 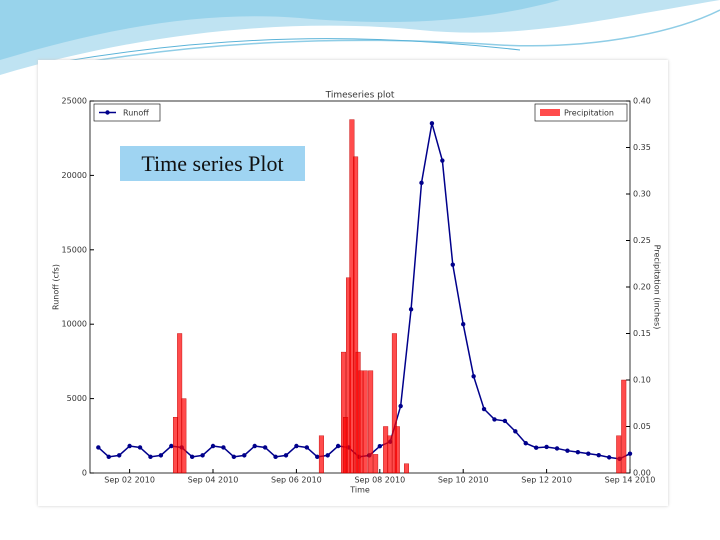 What do you see at coordinates (359, 490) in the screenshot?
I see `x-axis-label: Time` at bounding box center [359, 490].